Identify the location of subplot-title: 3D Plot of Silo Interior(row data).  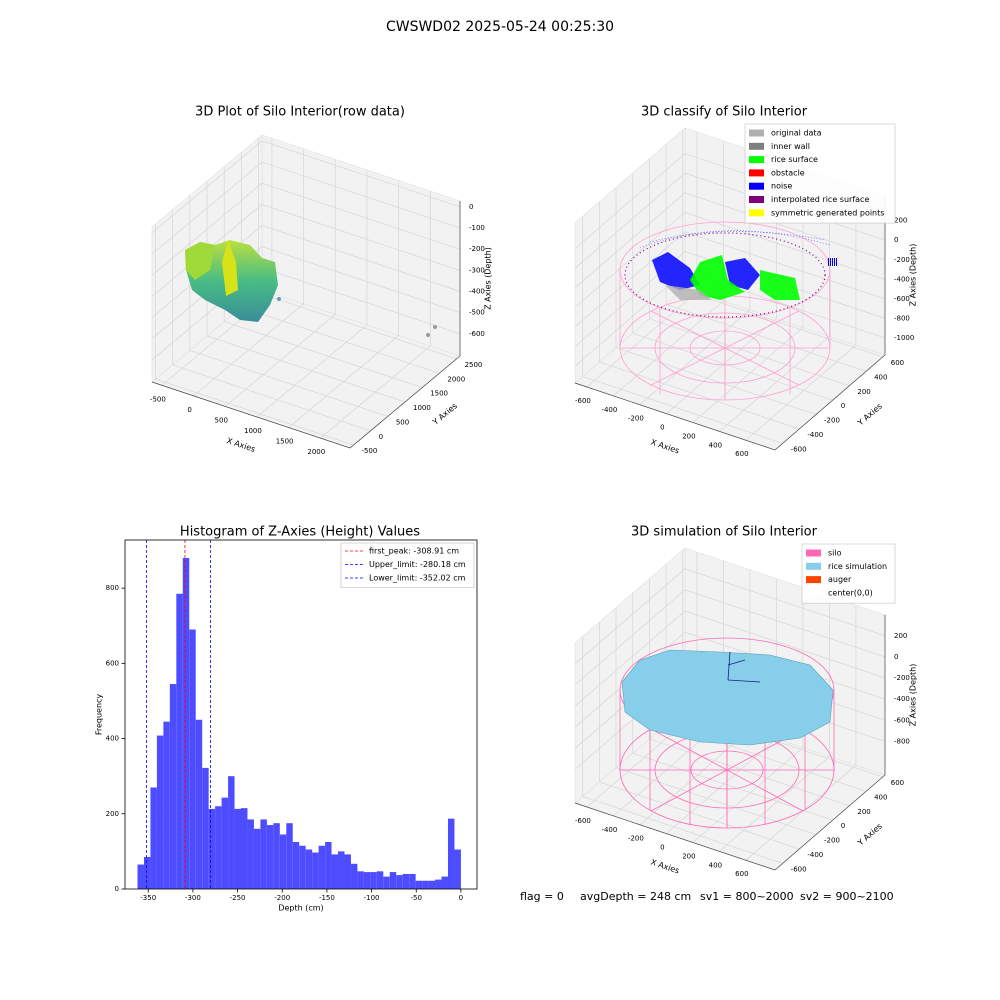
(300, 112).